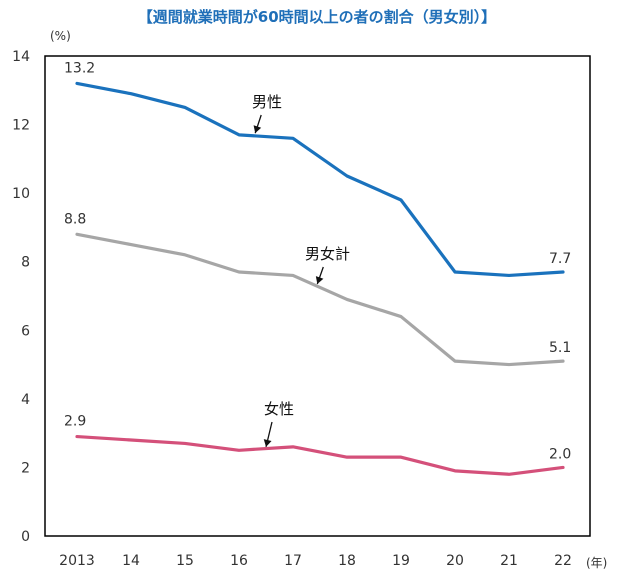 This screenshot has height=583, width=634. I want to click on data-label: 13.2, so click(79, 68).